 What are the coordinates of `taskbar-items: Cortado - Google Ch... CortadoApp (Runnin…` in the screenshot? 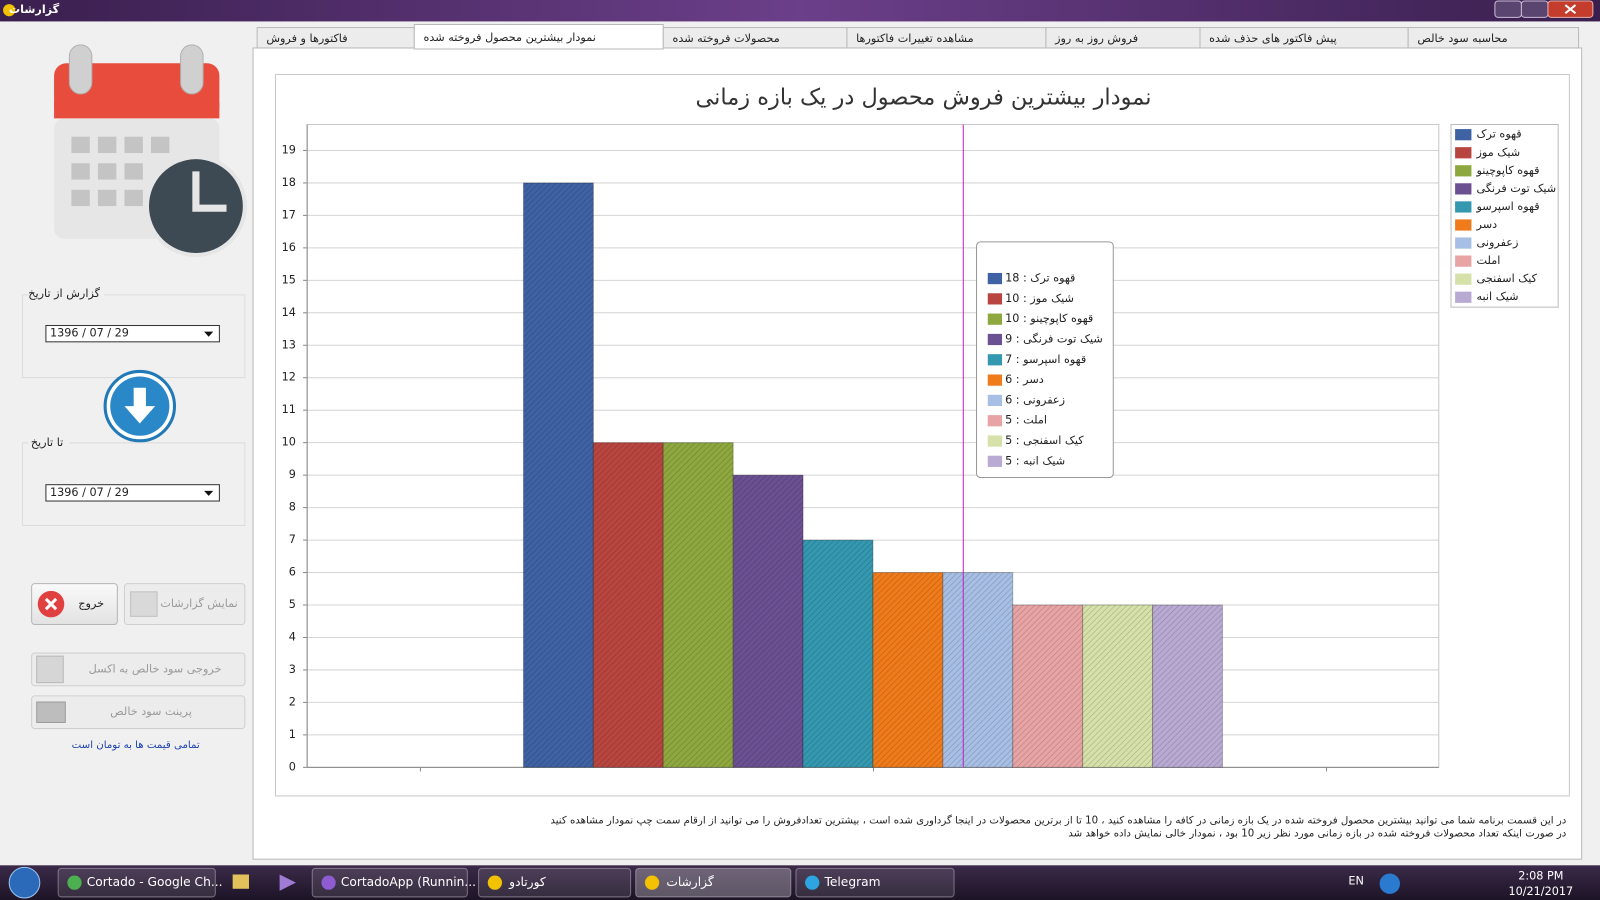 It's located at (506, 882).